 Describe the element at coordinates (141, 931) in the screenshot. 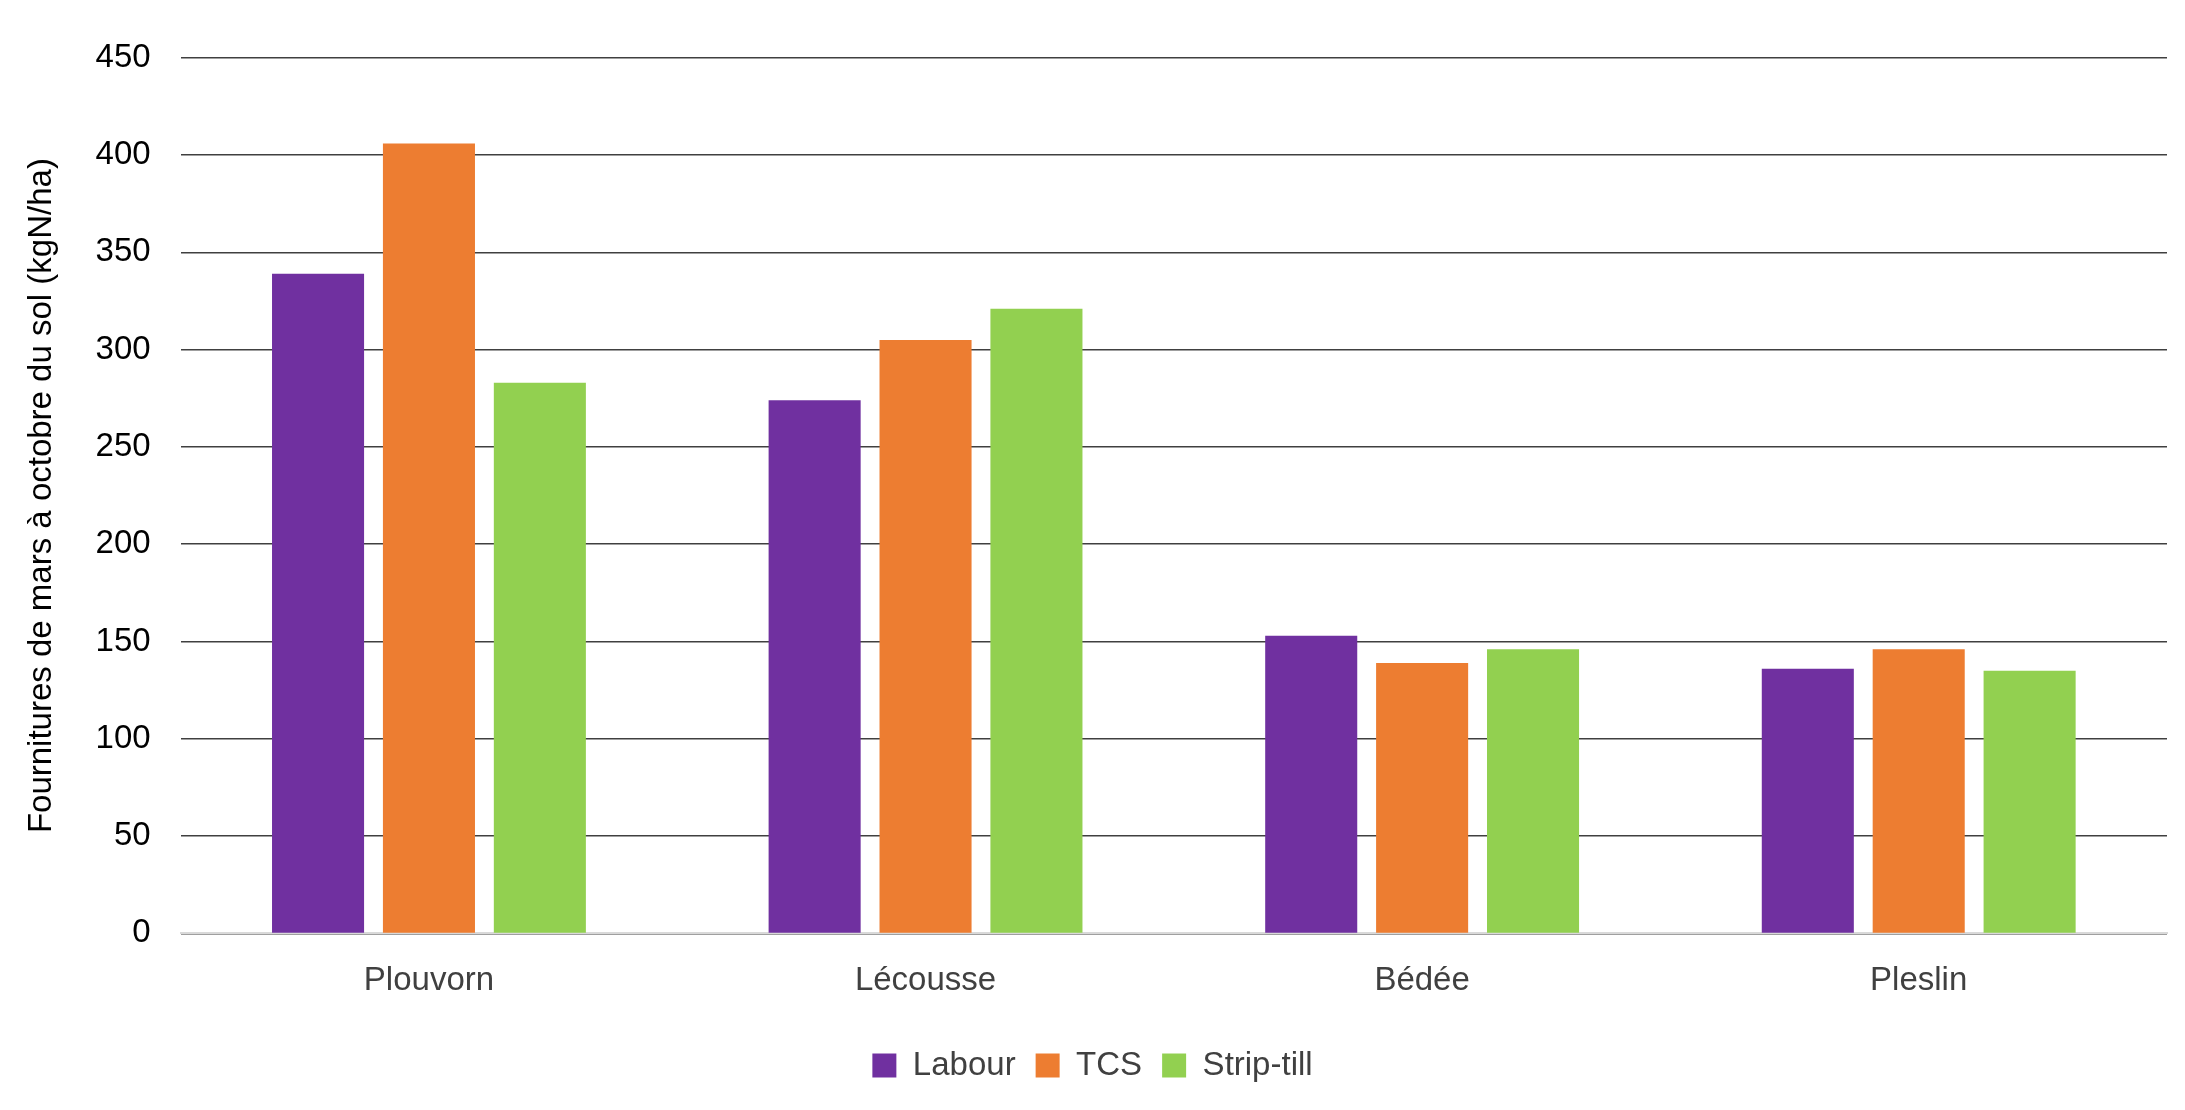

I see `y-tick-label: 0` at that location.